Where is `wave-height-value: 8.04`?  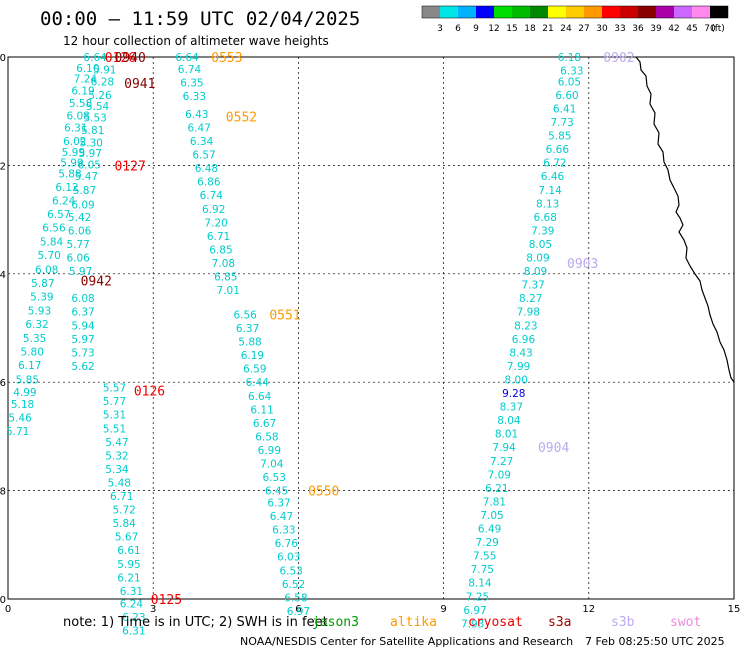
wave-height-value: 8.04 is located at coordinates (509, 421).